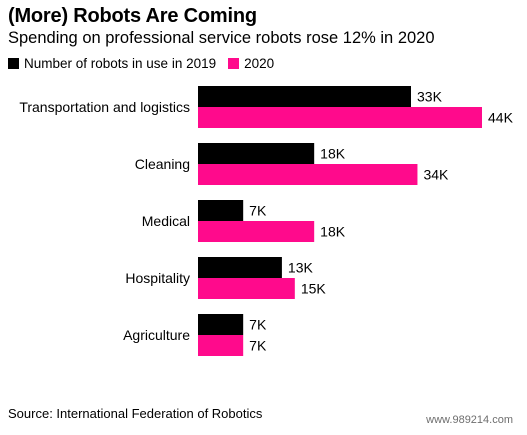 The image size is (527, 435). I want to click on data-label-agriculture-2019: 7K, so click(258, 325).